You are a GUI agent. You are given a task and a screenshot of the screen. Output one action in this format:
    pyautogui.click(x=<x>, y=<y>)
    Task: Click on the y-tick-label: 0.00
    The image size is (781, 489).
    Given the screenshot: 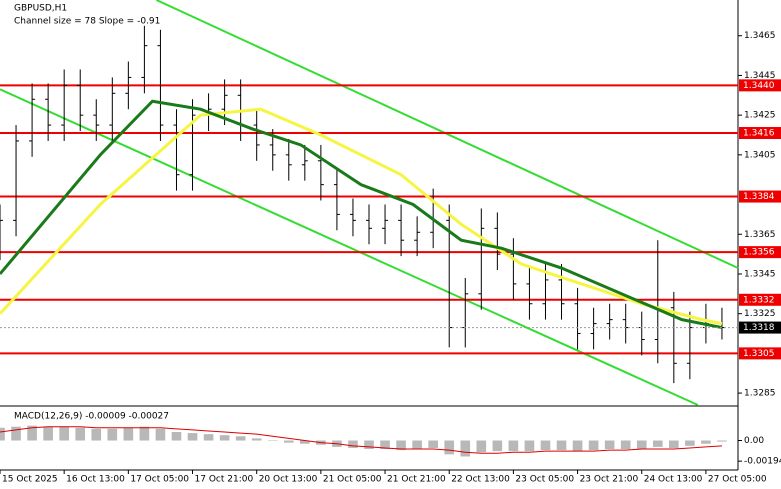 What is the action you would take?
    pyautogui.click(x=754, y=441)
    